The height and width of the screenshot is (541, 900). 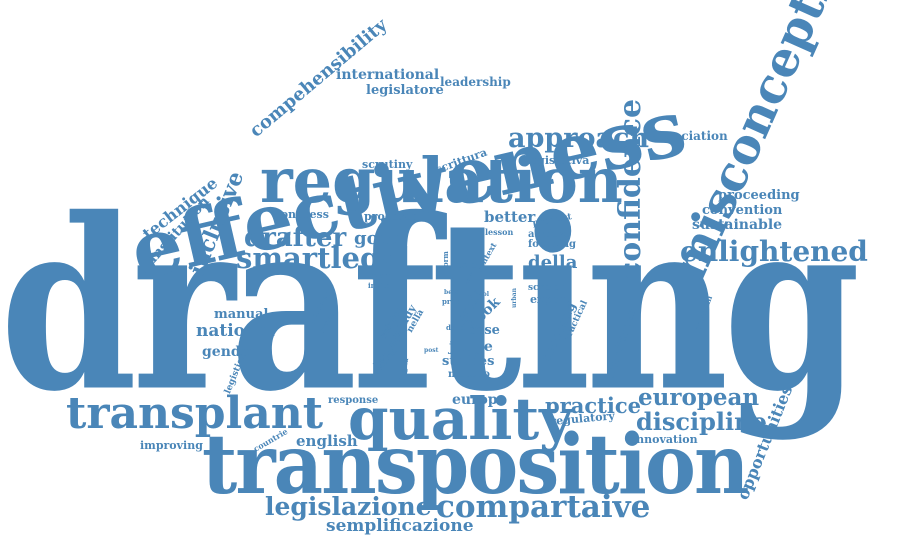 What do you see at coordinates (475, 465) in the screenshot?
I see `word-transposition: transposition` at bounding box center [475, 465].